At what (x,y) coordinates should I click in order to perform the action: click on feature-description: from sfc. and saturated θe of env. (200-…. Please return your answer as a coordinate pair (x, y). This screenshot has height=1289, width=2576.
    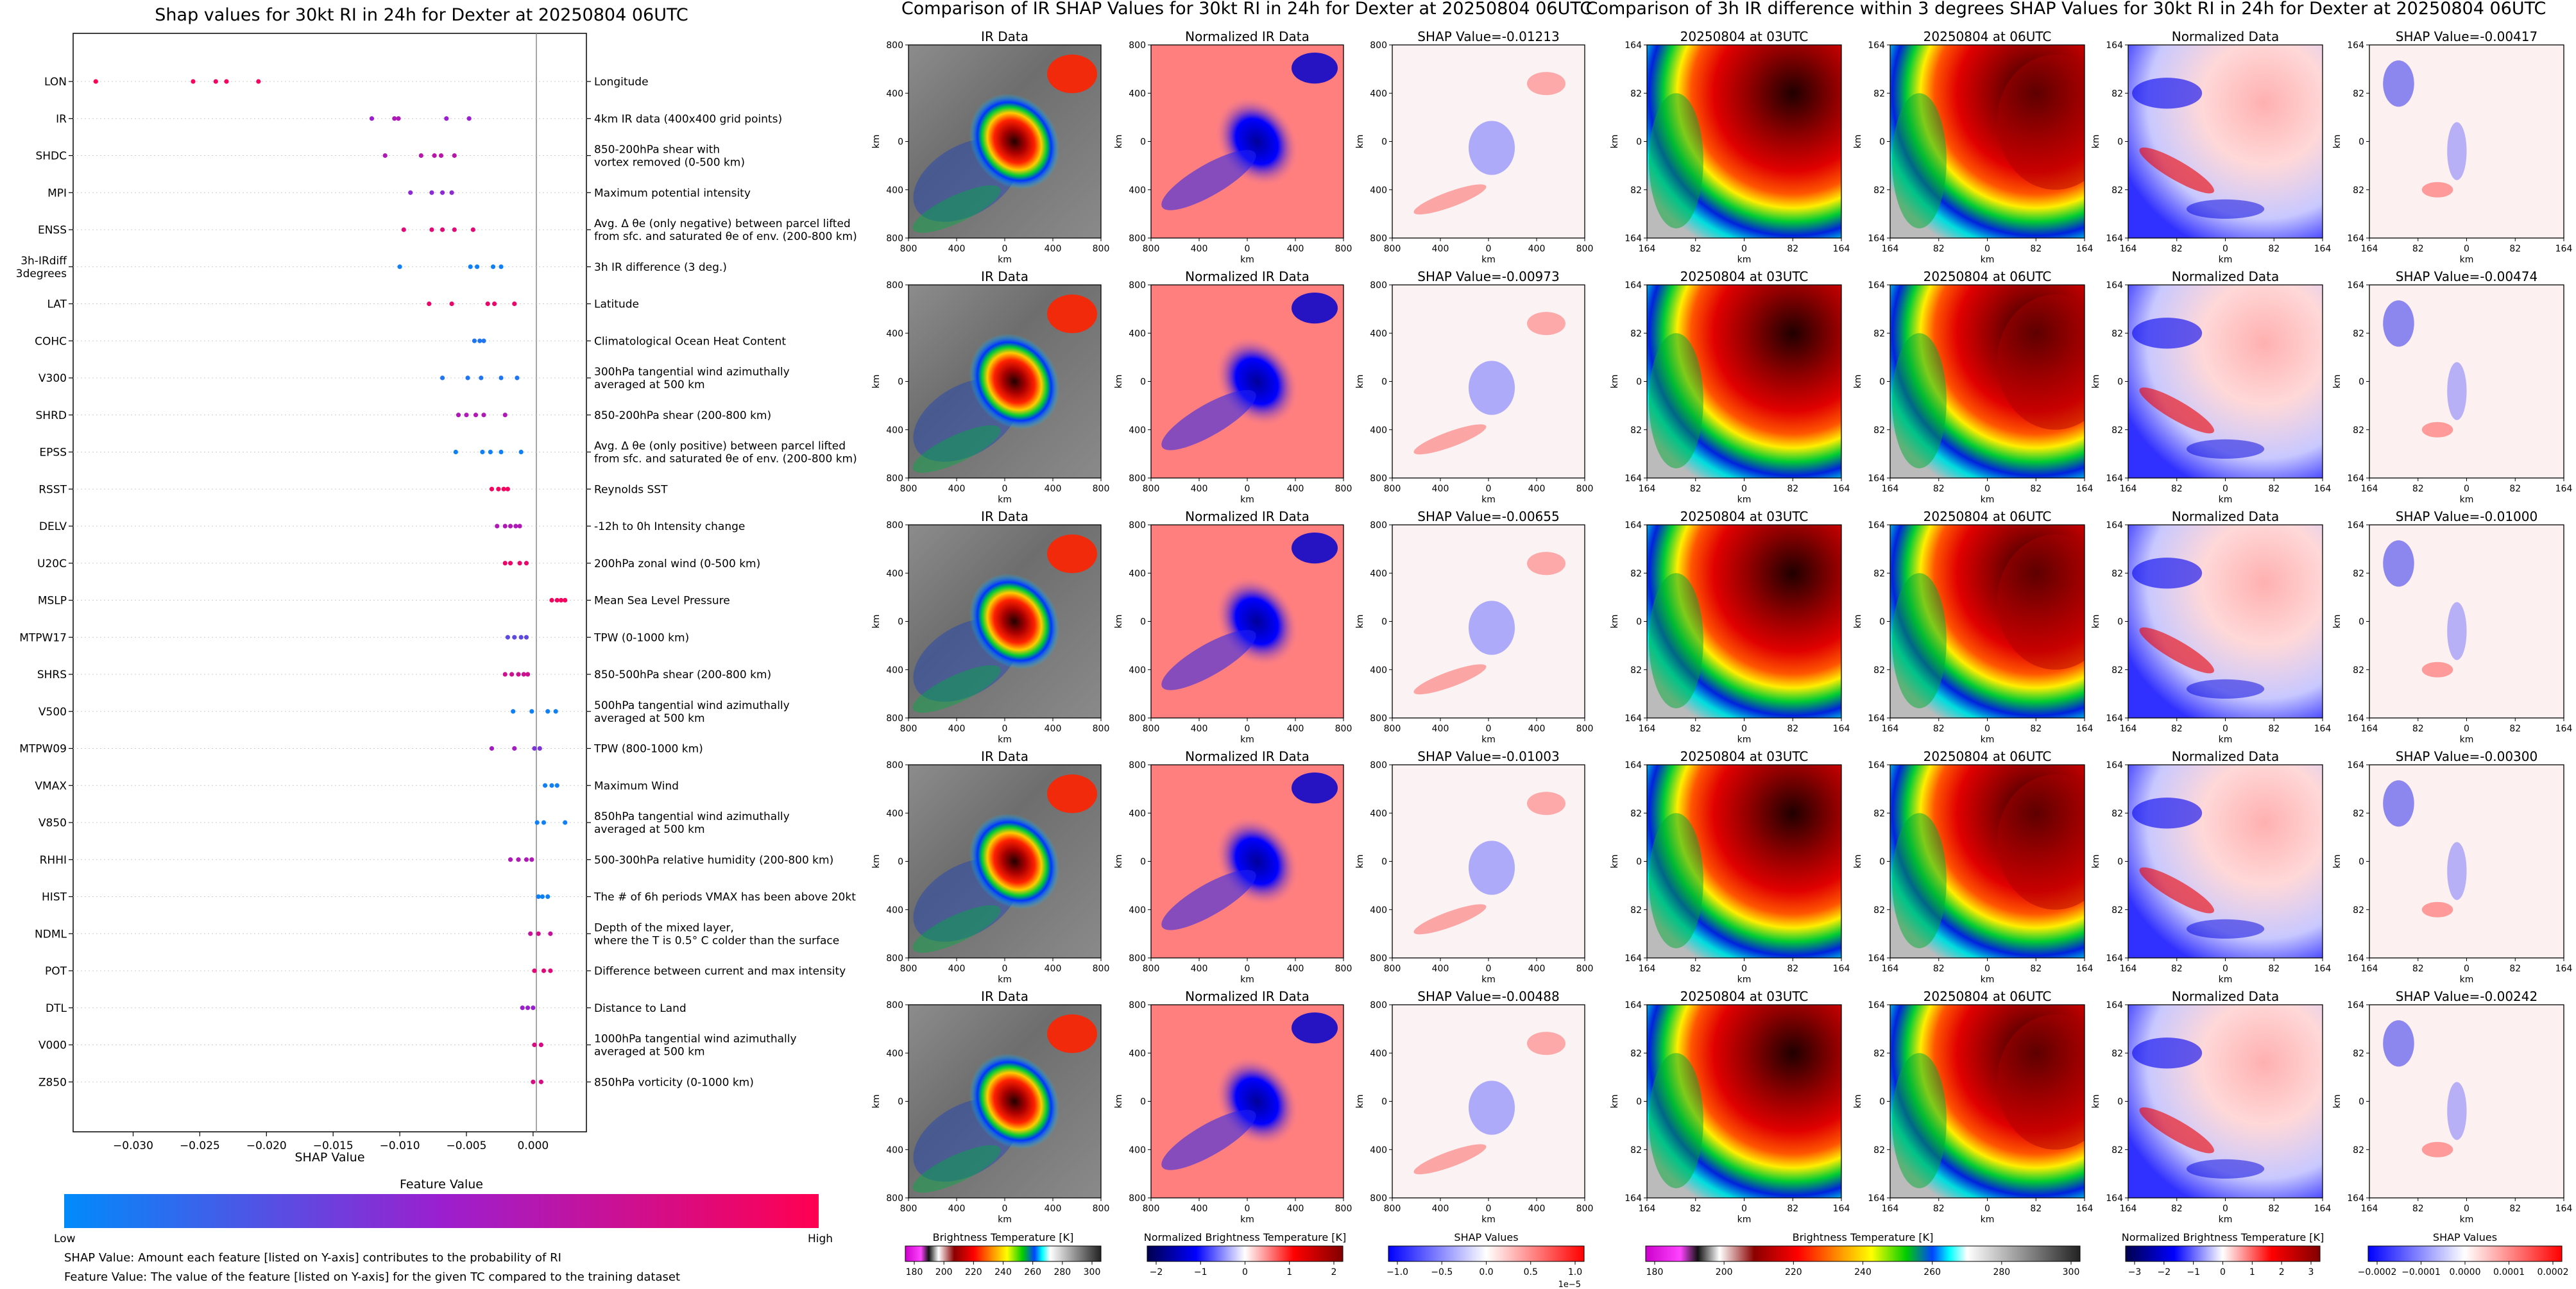
    Looking at the image, I should click on (725, 459).